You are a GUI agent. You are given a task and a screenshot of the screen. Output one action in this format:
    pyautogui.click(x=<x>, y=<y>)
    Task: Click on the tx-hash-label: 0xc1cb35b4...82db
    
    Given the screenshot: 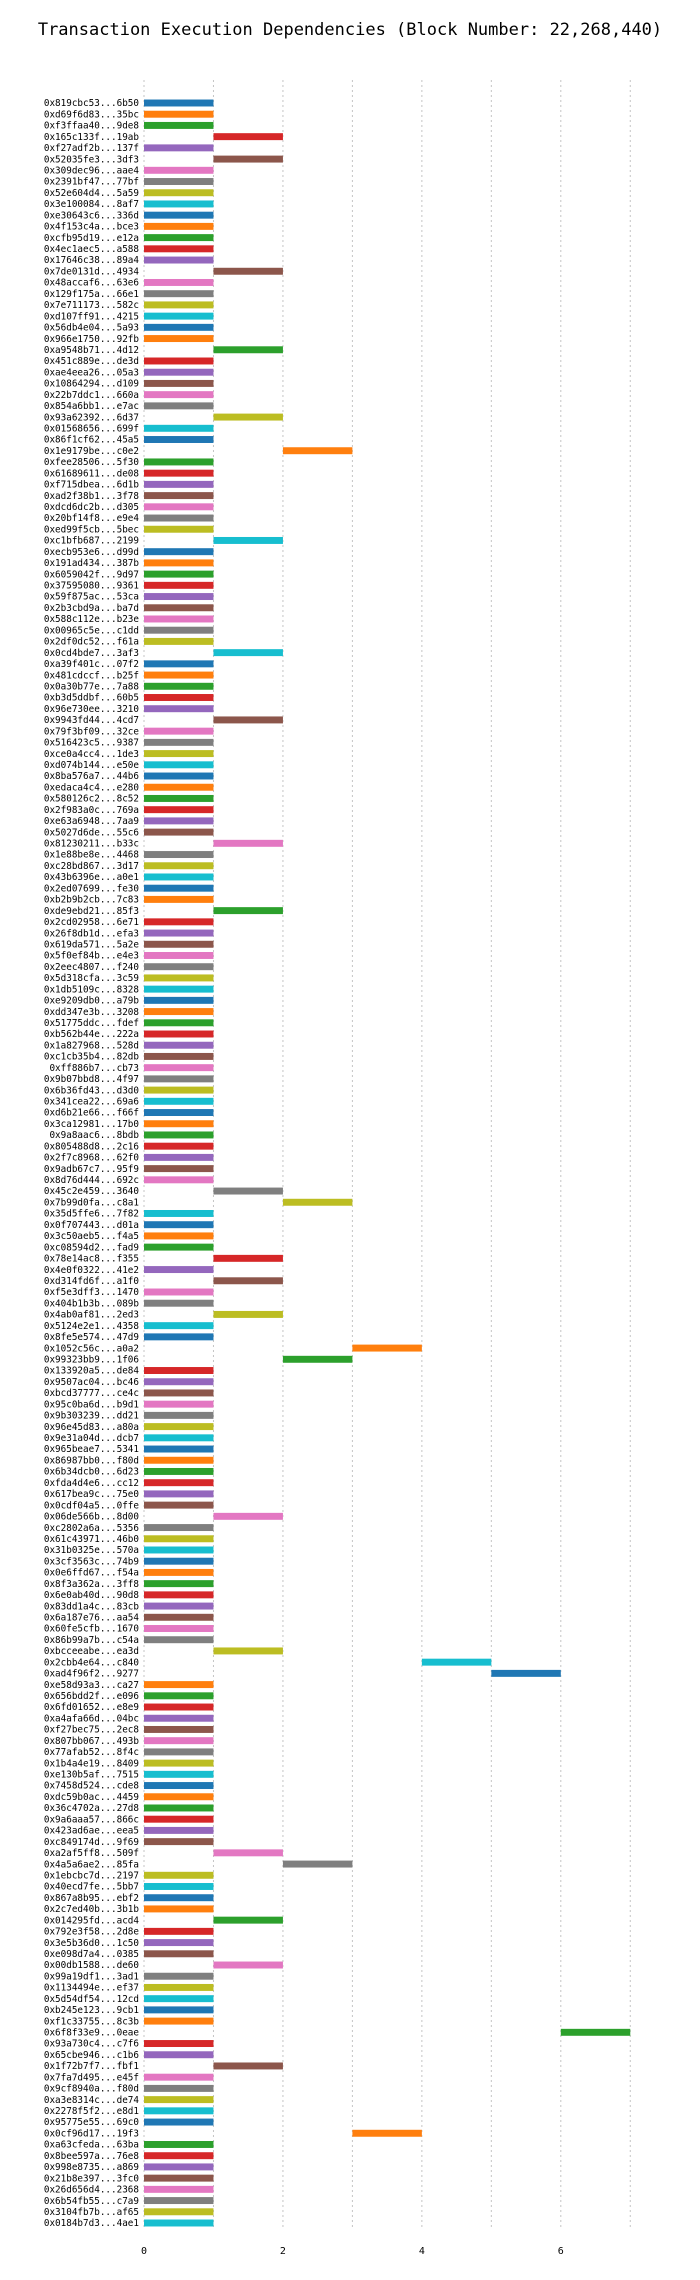 What is the action you would take?
    pyautogui.click(x=92, y=1057)
    